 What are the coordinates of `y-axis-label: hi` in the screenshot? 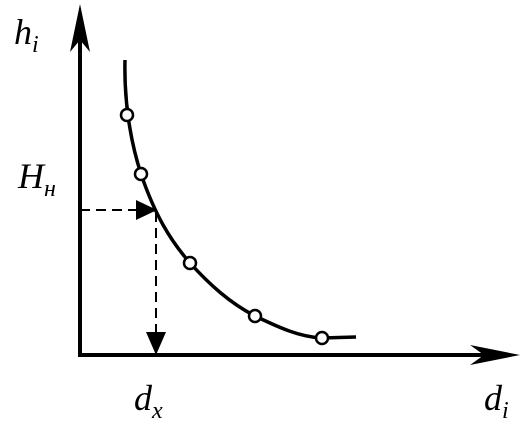 It's located at (26, 35).